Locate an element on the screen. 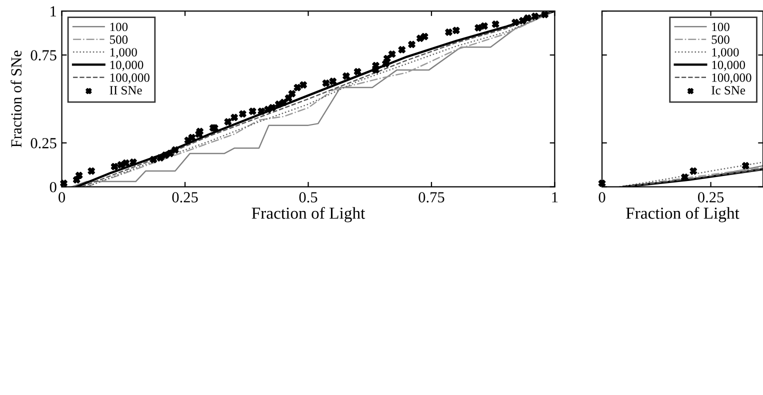 This screenshot has width=763, height=395. y-tick-label: 1 is located at coordinates (53, 11).